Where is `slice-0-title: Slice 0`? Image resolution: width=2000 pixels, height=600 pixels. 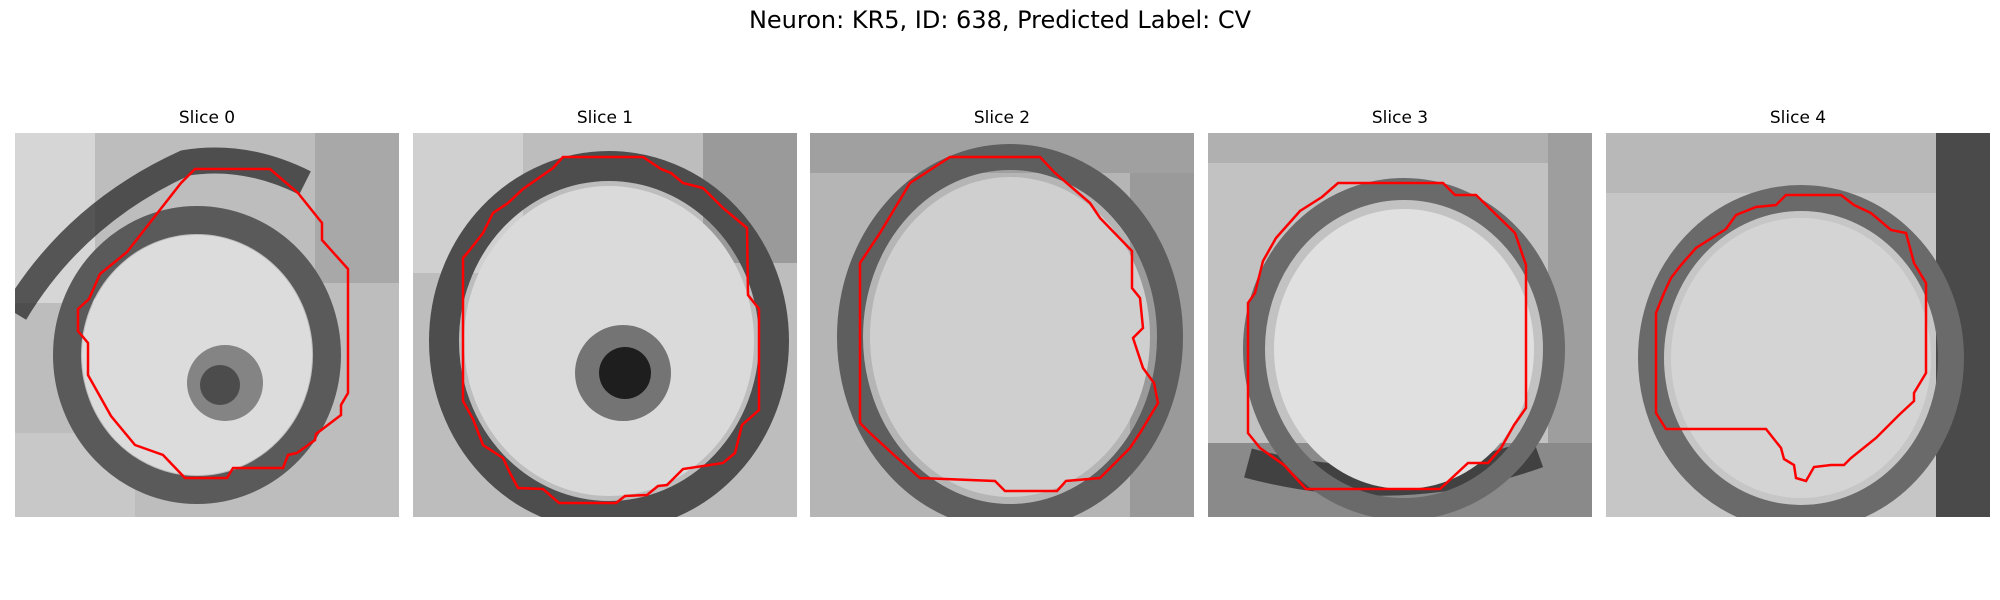
slice-0-title: Slice 0 is located at coordinates (207, 118).